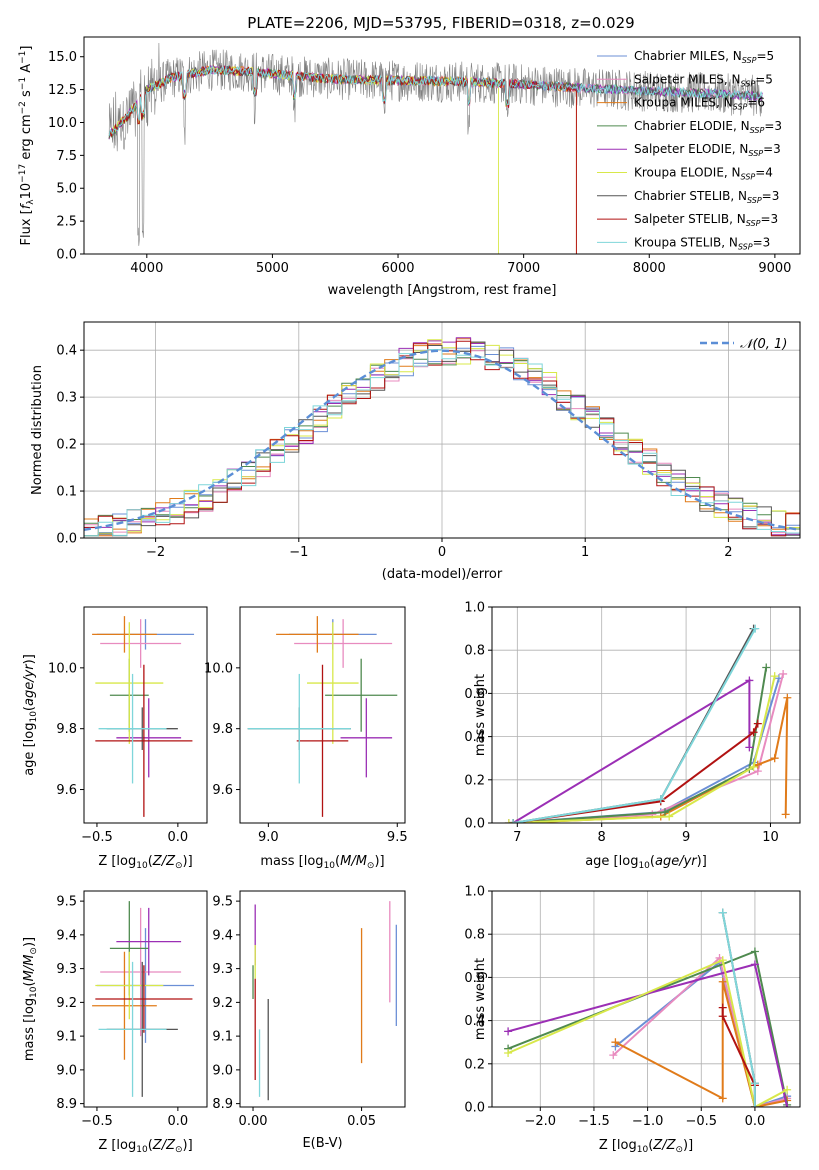 This screenshot has width=819, height=1170. I want to click on y-axis-label-part: erg cm, so click(26, 138).